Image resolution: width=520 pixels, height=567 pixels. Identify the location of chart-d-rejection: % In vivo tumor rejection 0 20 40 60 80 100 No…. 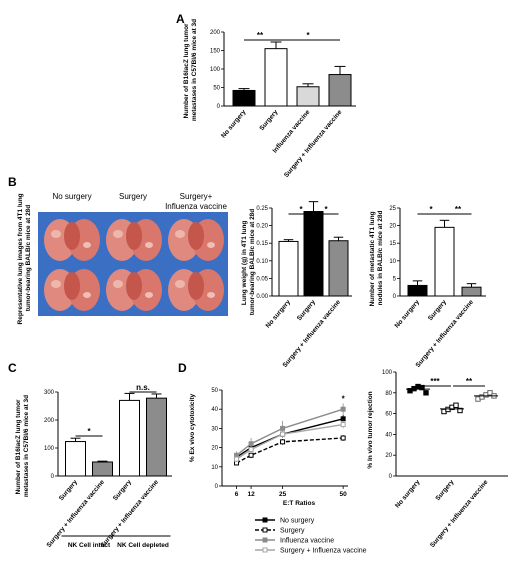
(437, 459).